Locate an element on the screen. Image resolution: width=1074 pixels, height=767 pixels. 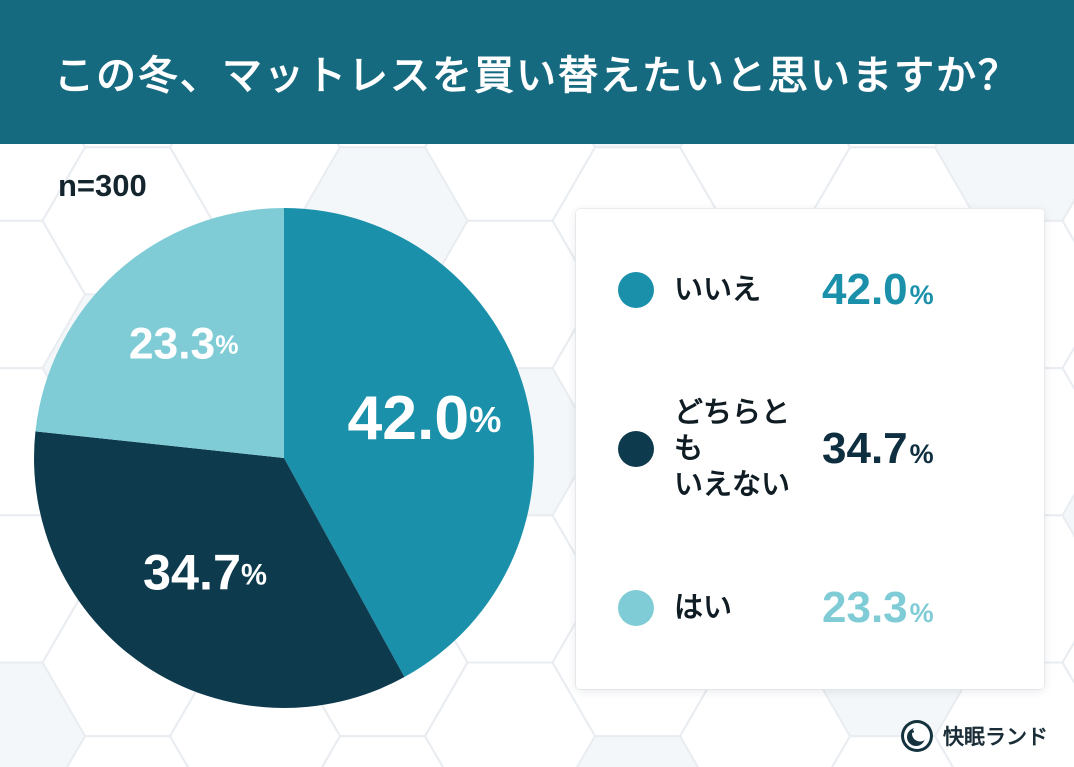
sample-size-label: n=300 is located at coordinates (102, 185).